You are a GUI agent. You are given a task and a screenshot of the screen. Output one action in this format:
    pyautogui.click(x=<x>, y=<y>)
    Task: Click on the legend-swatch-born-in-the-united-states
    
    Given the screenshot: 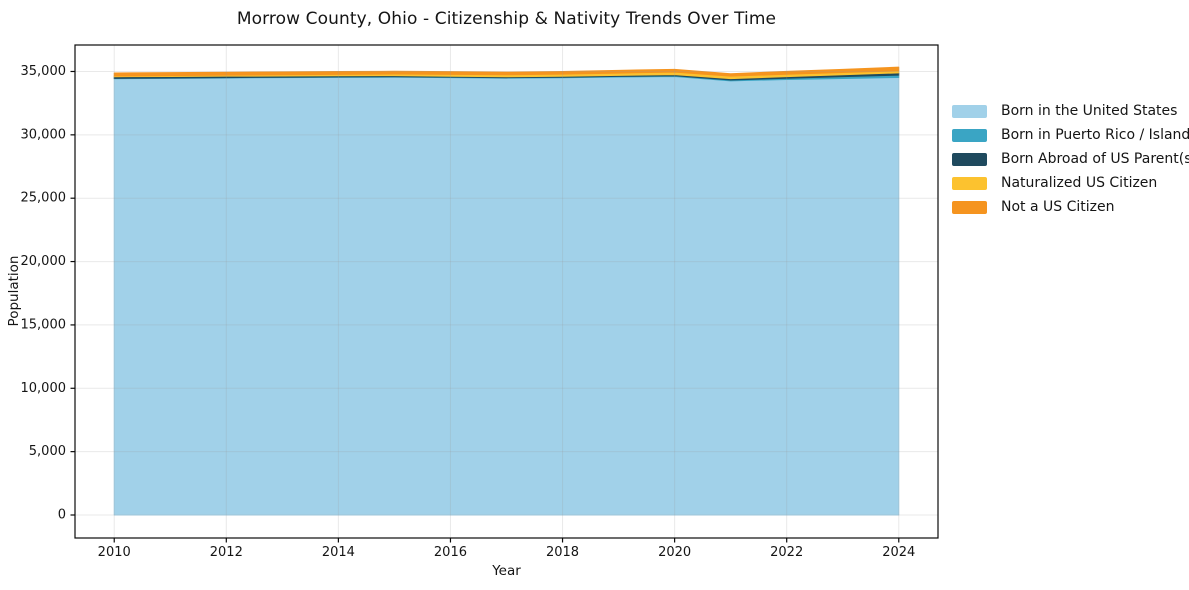 What is the action you would take?
    pyautogui.click(x=969, y=111)
    